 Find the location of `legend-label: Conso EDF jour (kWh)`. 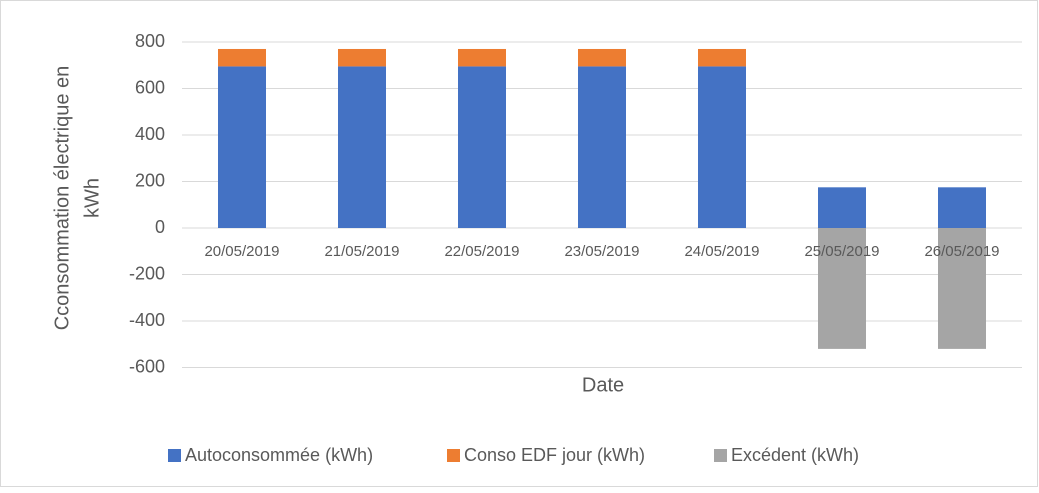

legend-label: Conso EDF jour (kWh) is located at coordinates (554, 455).